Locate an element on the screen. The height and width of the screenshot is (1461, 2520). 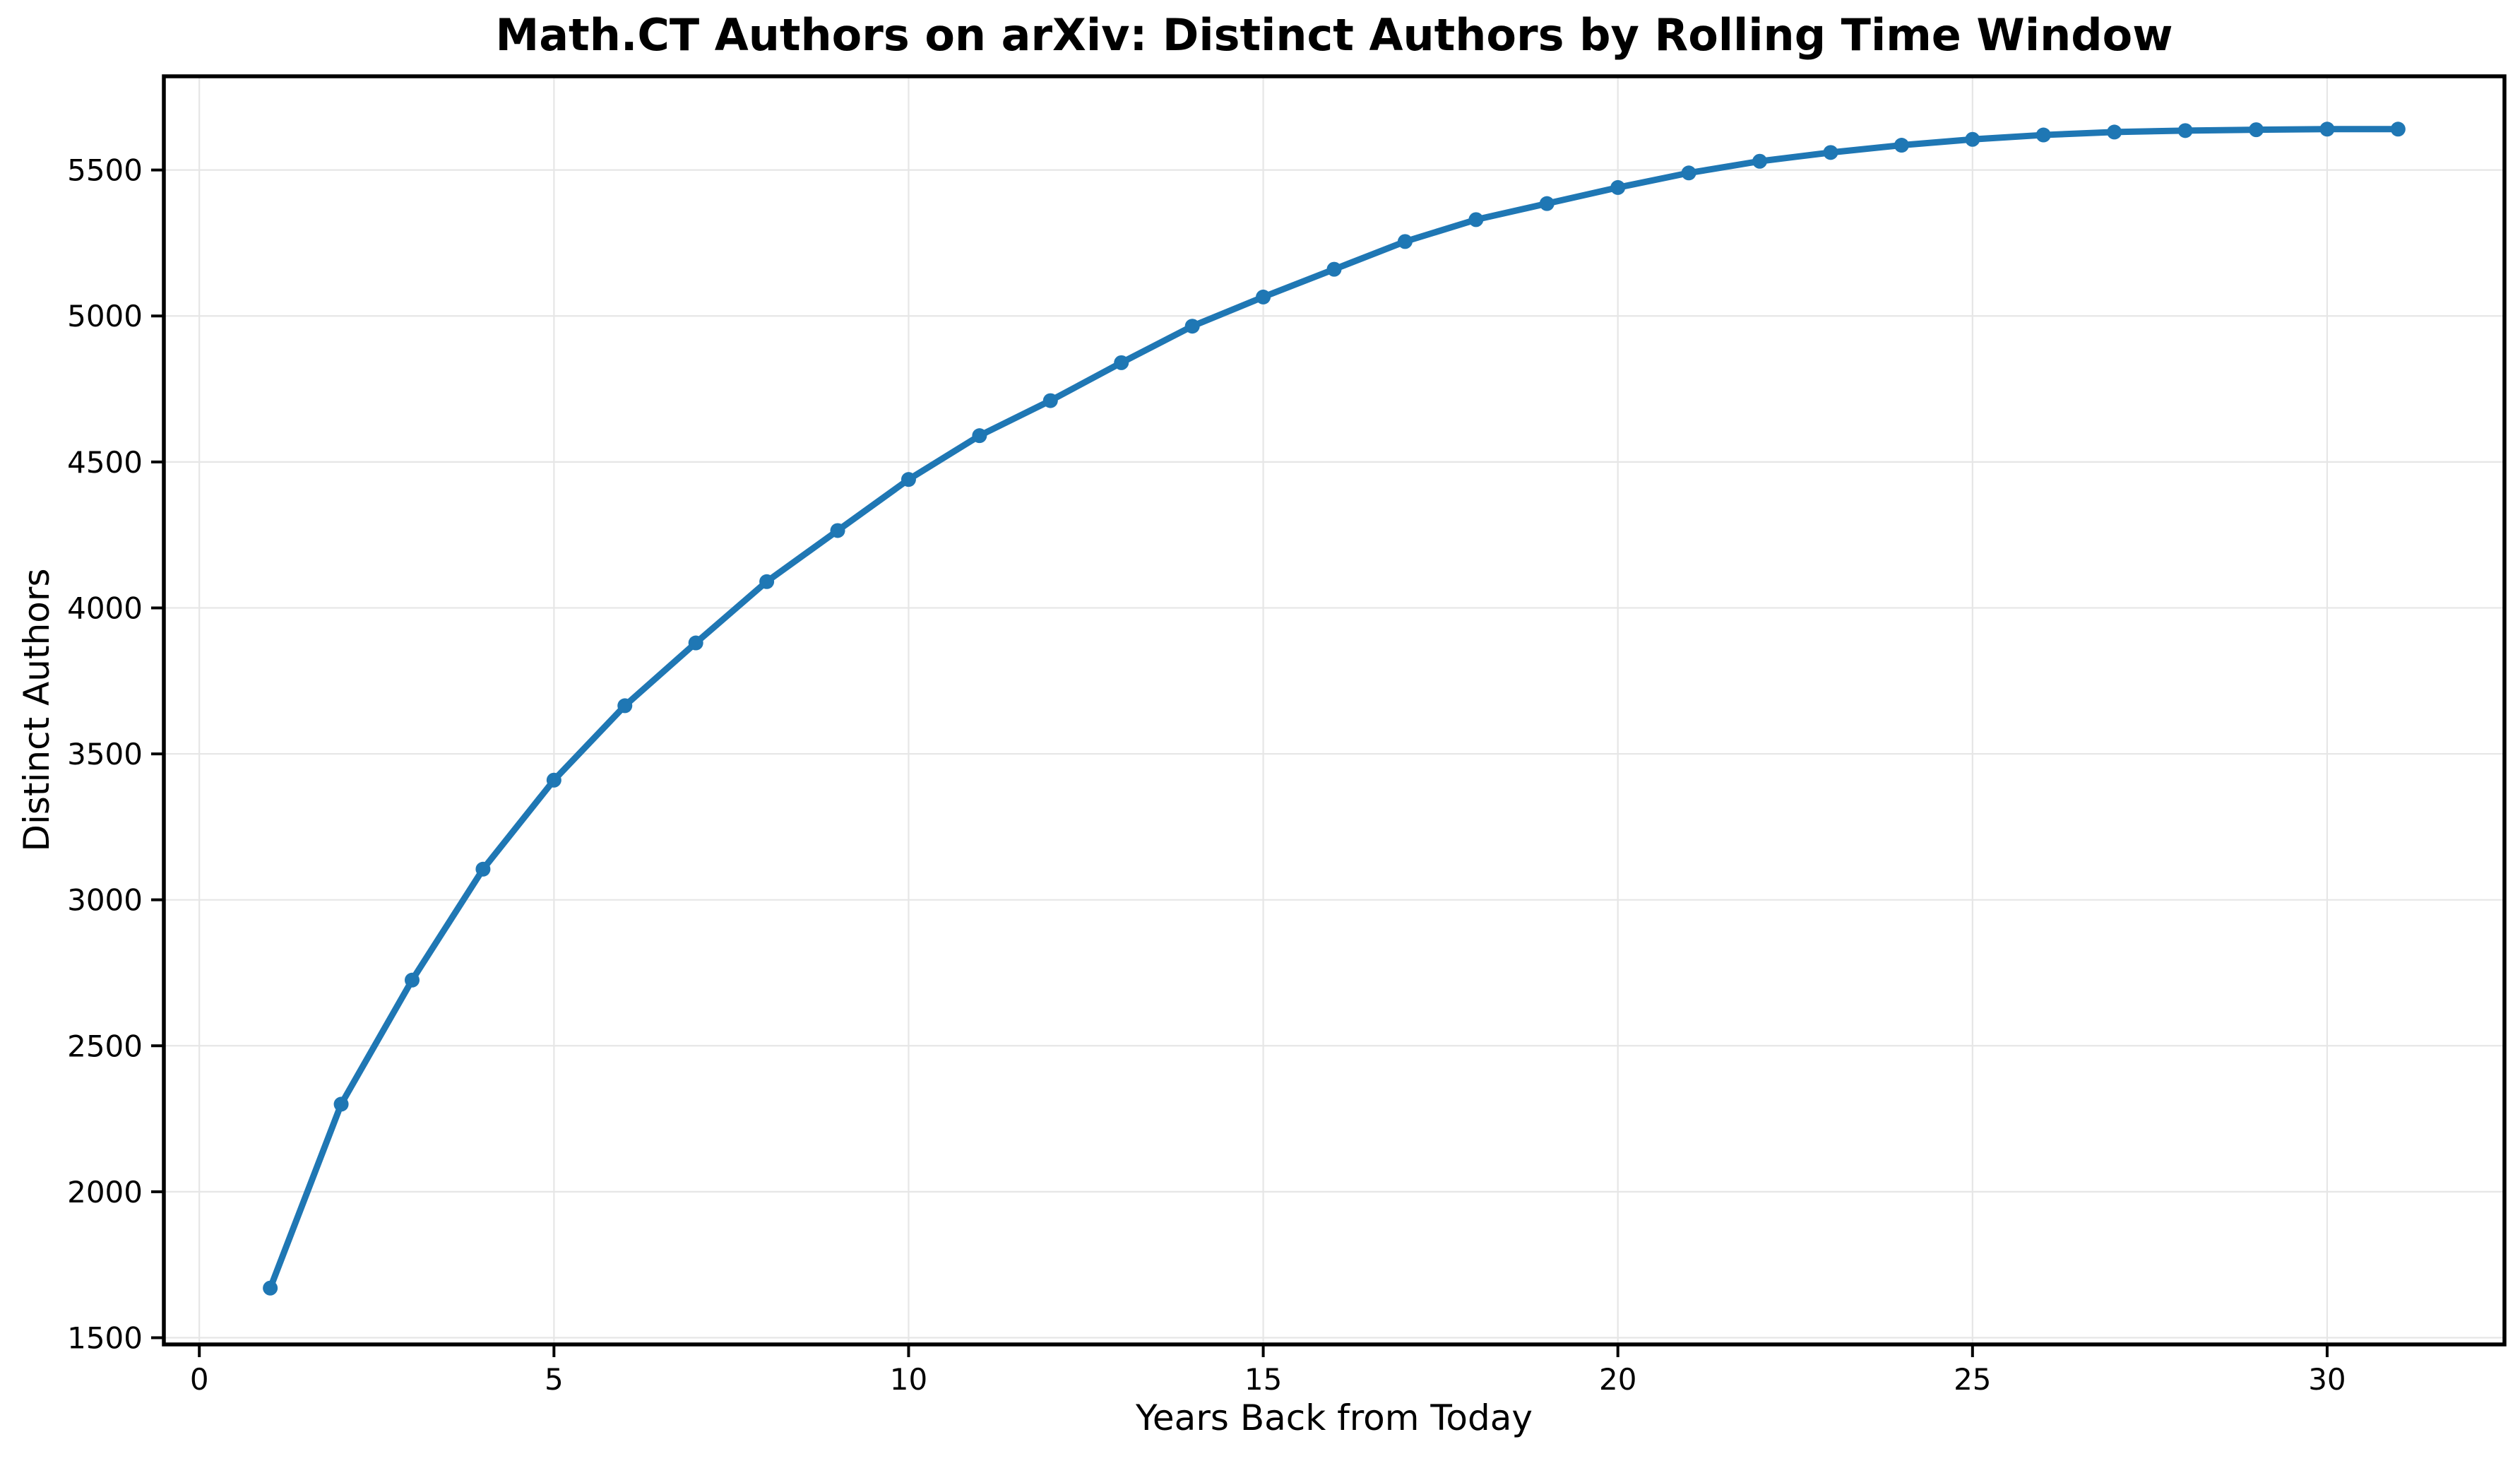
y-tick-label: 1500 is located at coordinates (105, 1337).